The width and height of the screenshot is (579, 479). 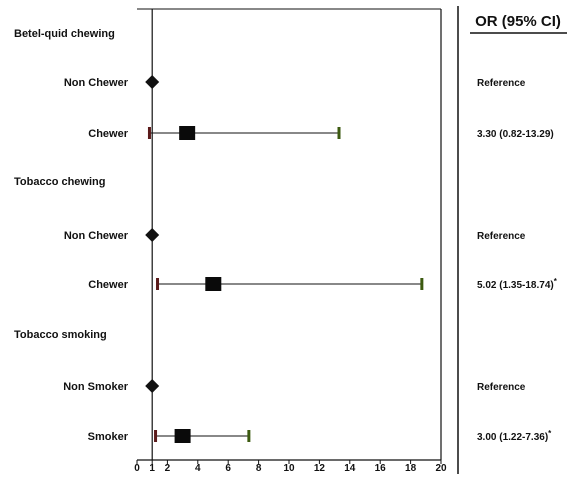 What do you see at coordinates (517, 284) in the screenshot?
I see `or-value: 5.02 (1.35-18.74)*` at bounding box center [517, 284].